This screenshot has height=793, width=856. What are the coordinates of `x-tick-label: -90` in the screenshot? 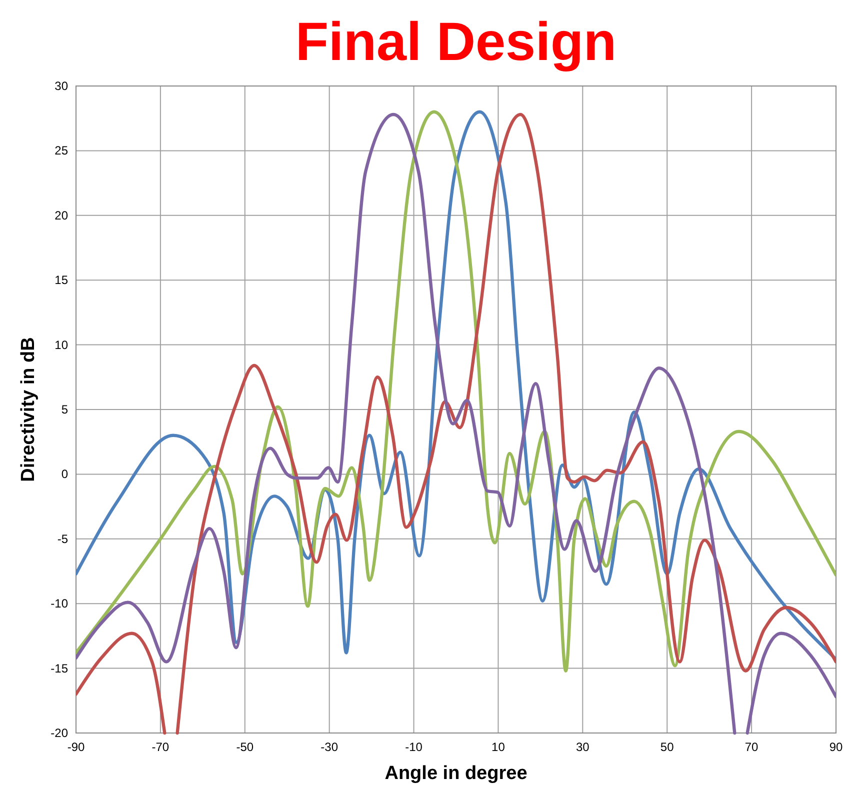 It's located at (76, 747).